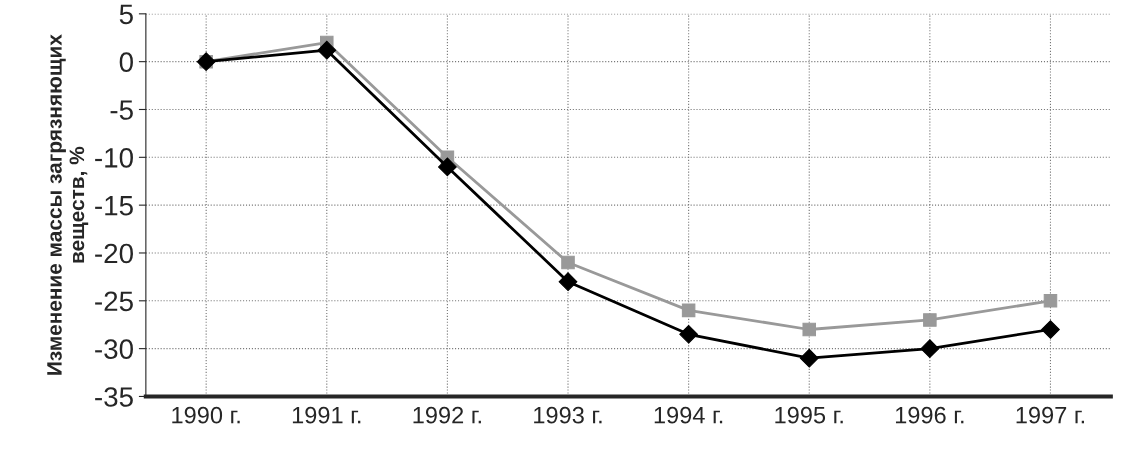 This screenshot has width=1122, height=461. I want to click on x-tick-label: 1996 г., so click(929, 415).